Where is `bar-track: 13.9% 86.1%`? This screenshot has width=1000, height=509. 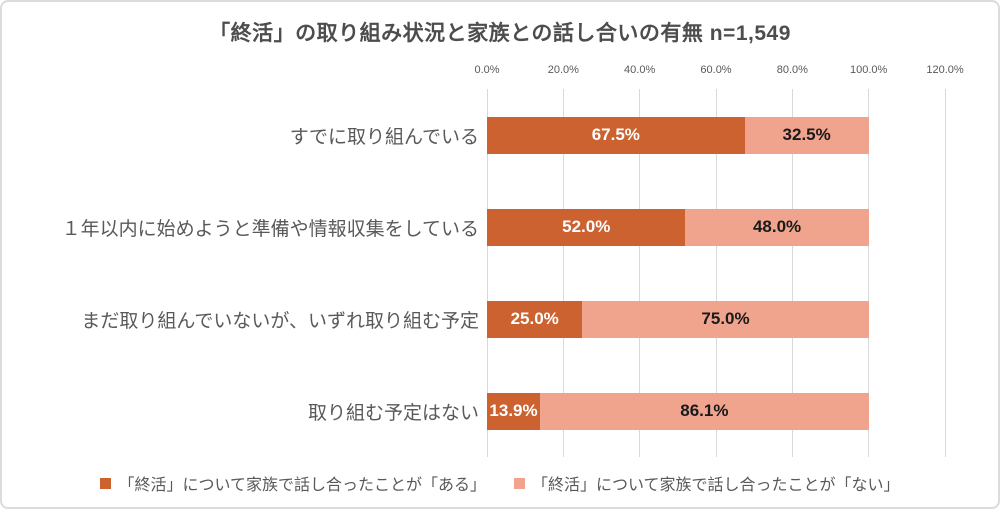 bar-track: 13.9% 86.1% is located at coordinates (716, 411).